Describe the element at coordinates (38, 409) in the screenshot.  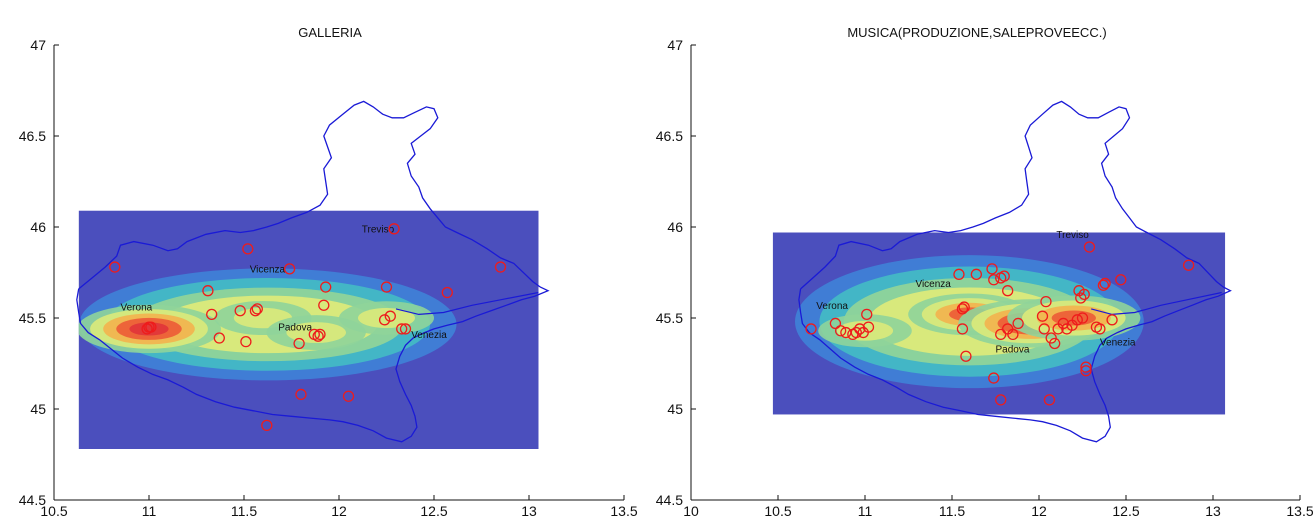
I see `galleria-y-tick-label: 45` at that location.